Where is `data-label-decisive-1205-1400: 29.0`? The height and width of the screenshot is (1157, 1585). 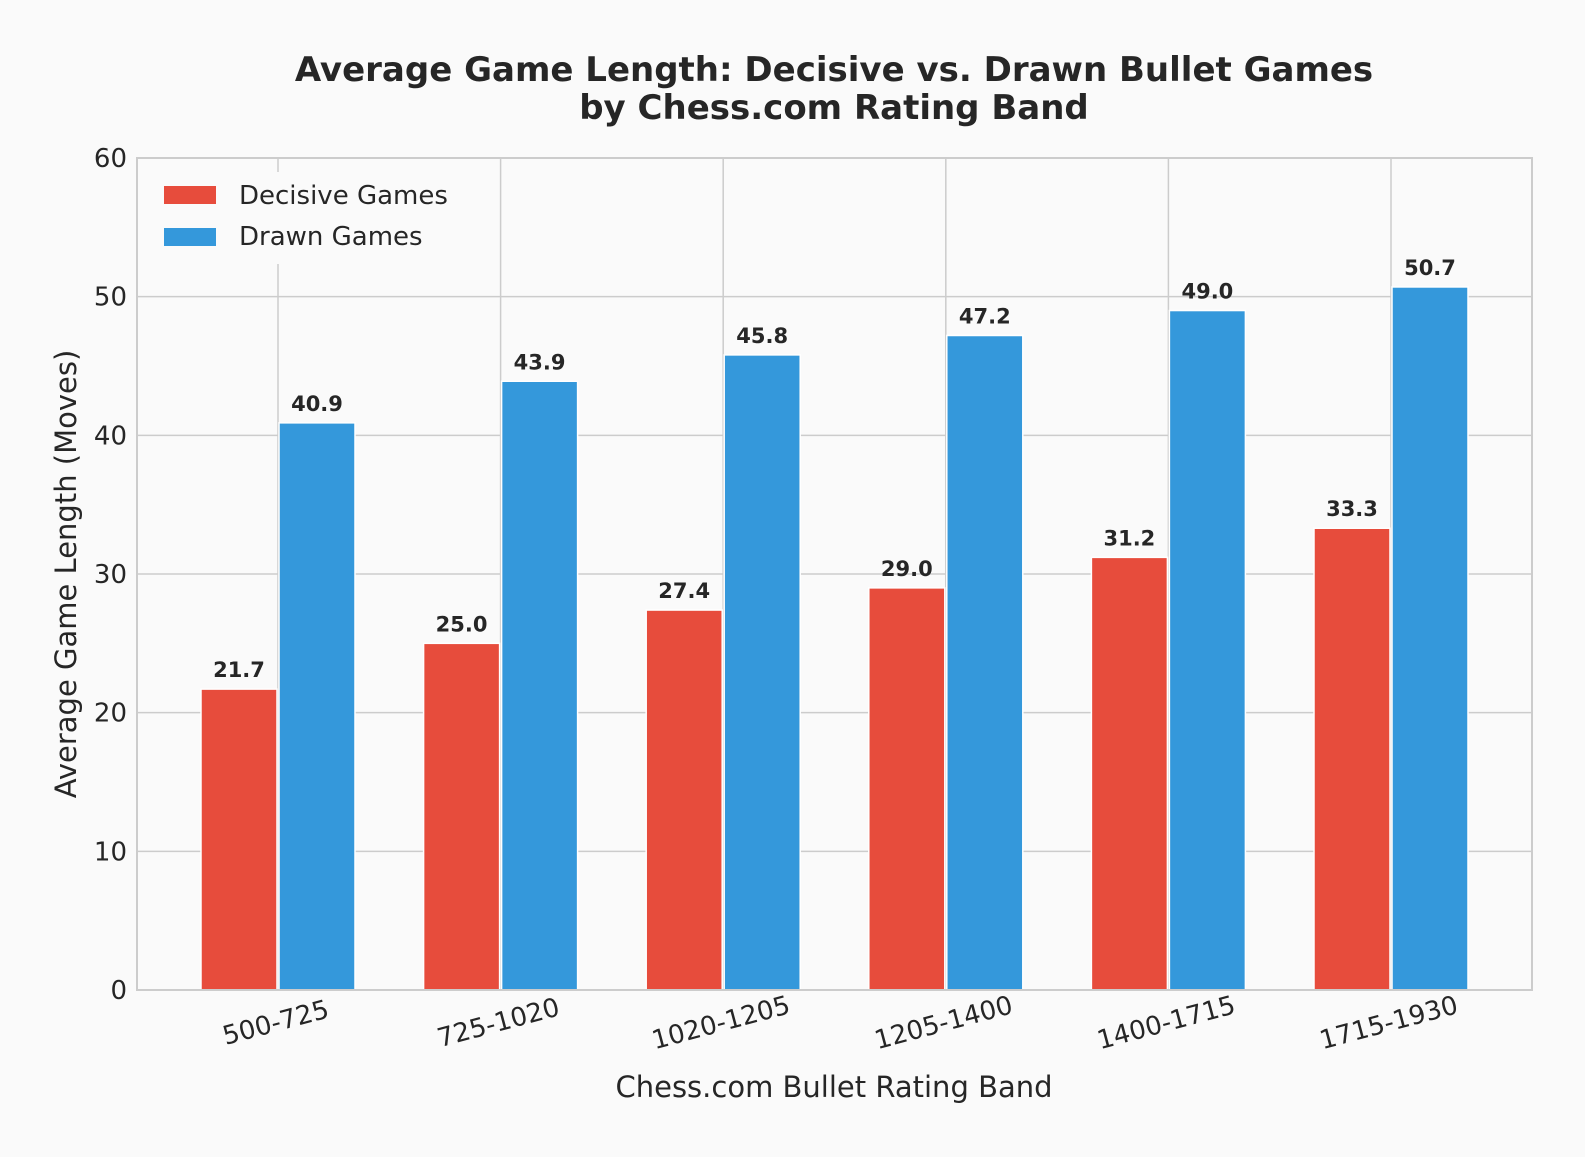
data-label-decisive-1205-1400: 29.0 is located at coordinates (907, 569).